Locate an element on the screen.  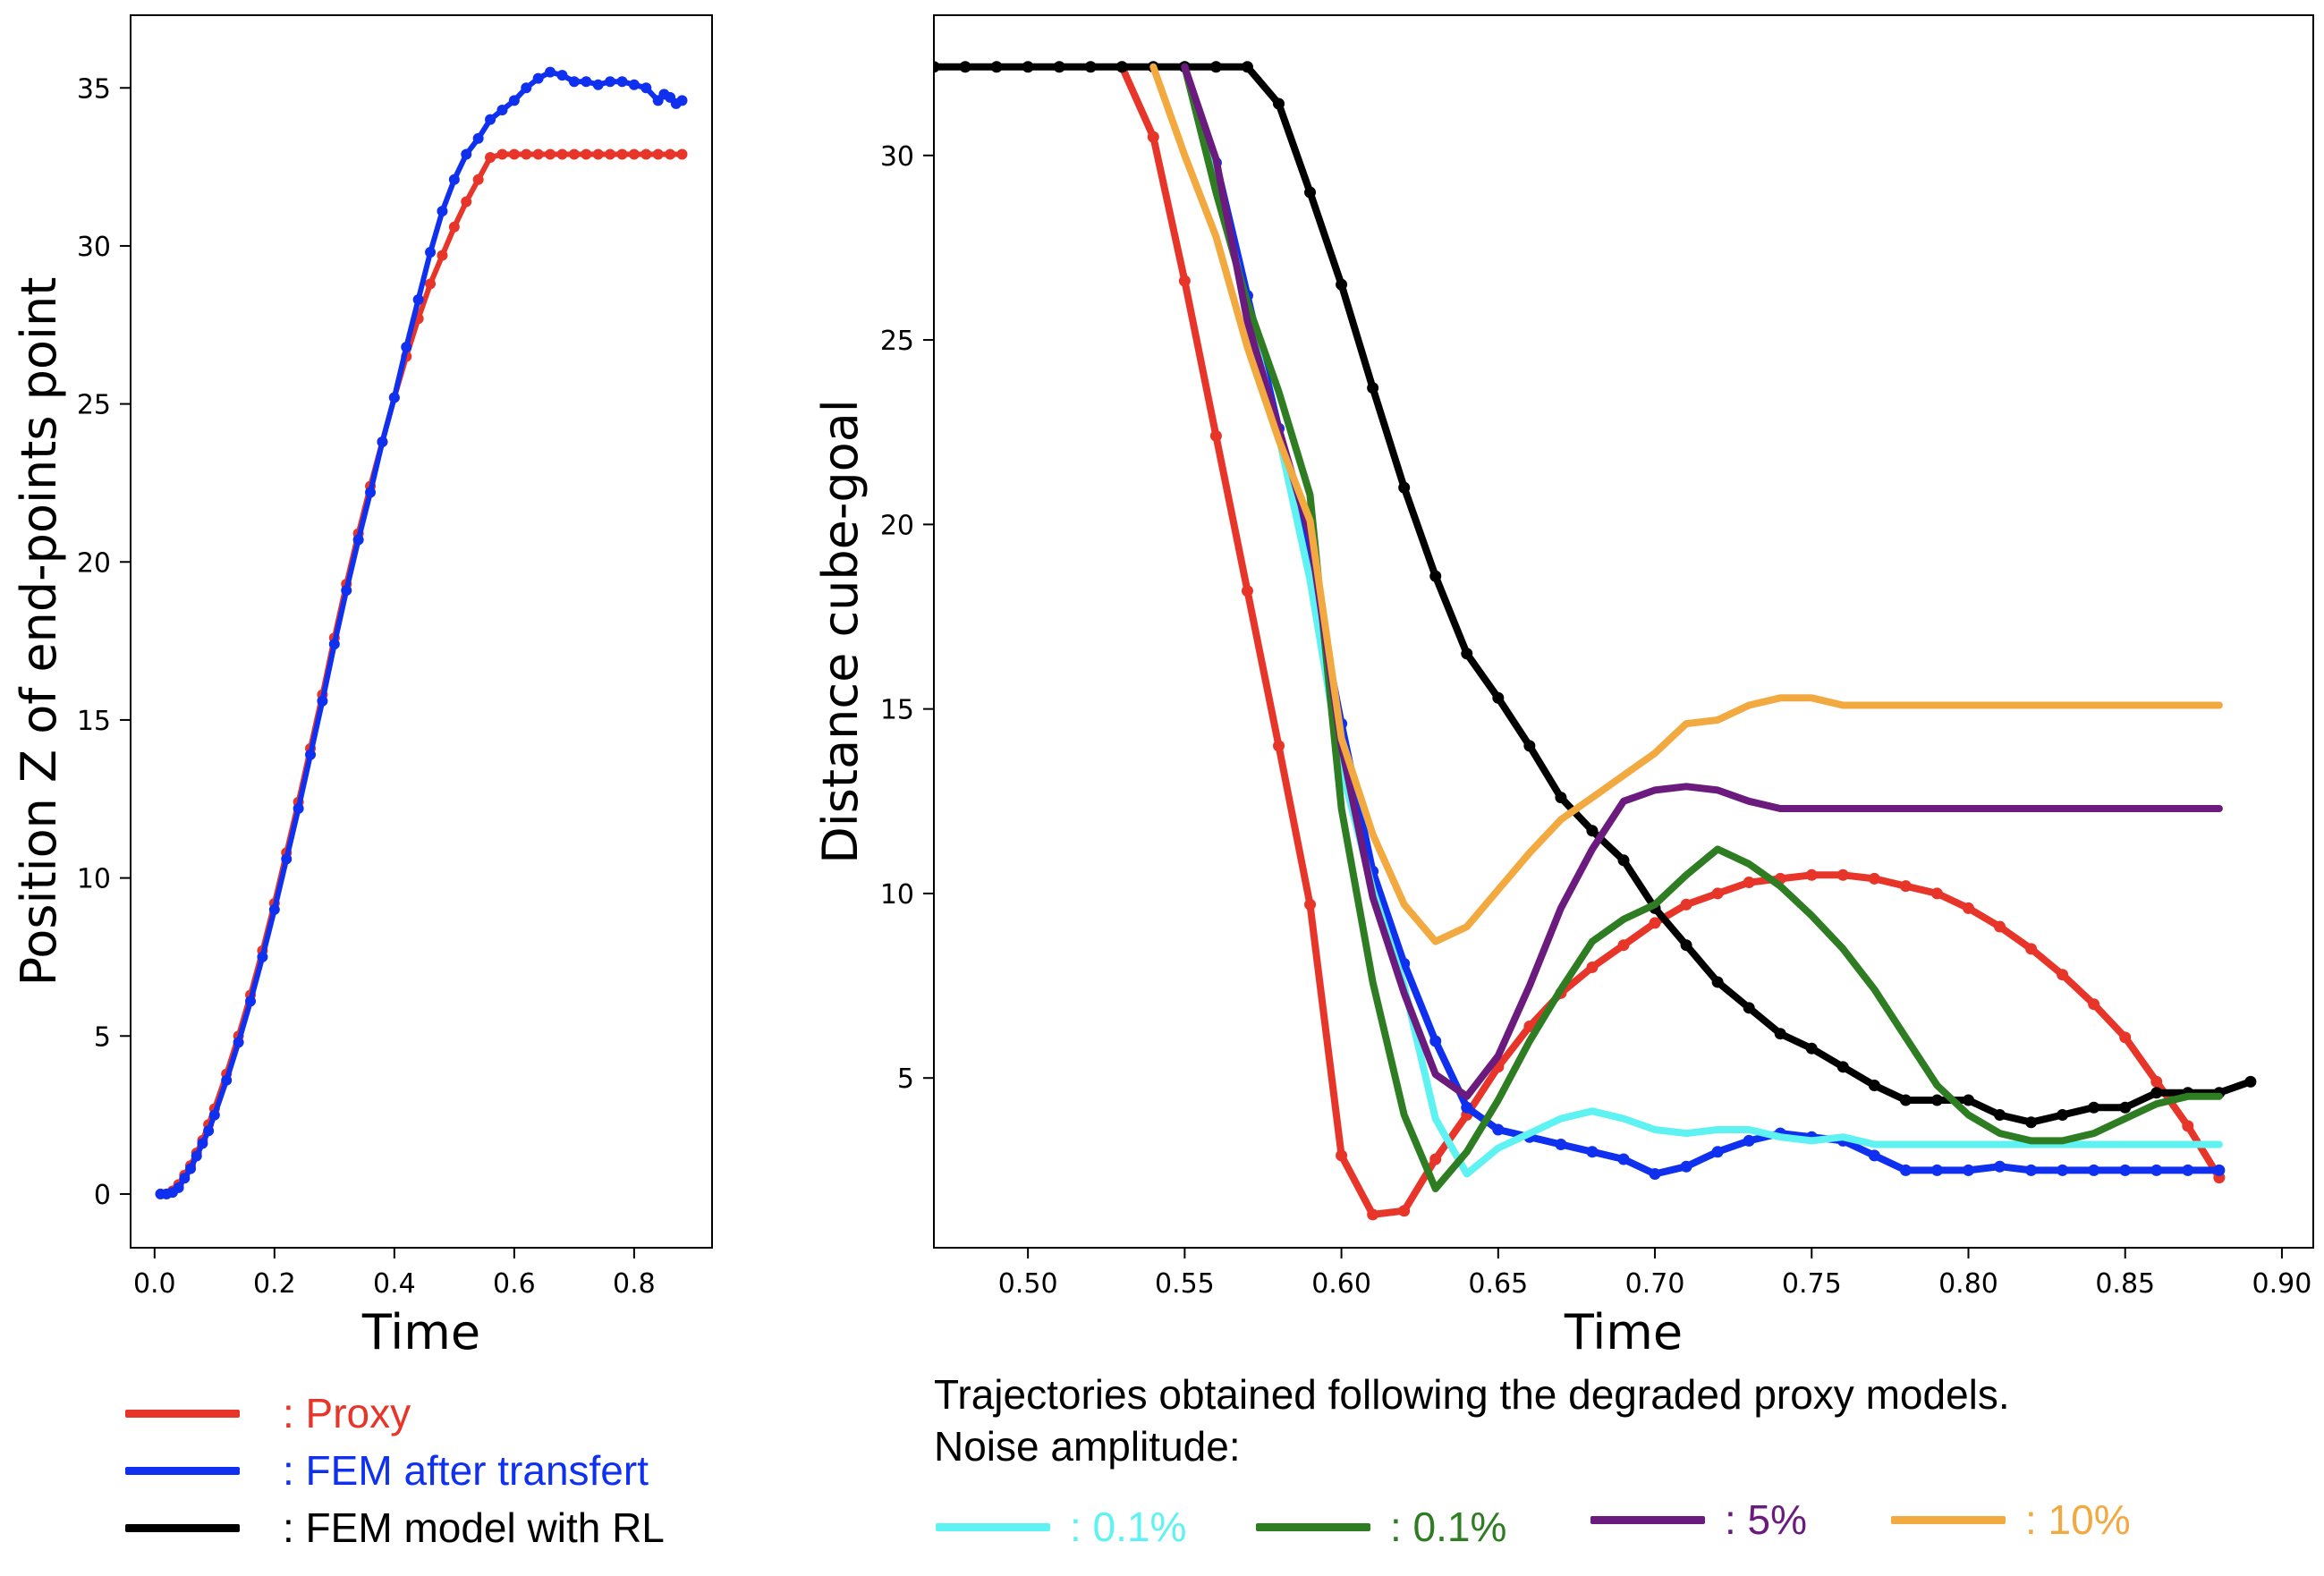
y-tick-label: 10 is located at coordinates (897, 895).